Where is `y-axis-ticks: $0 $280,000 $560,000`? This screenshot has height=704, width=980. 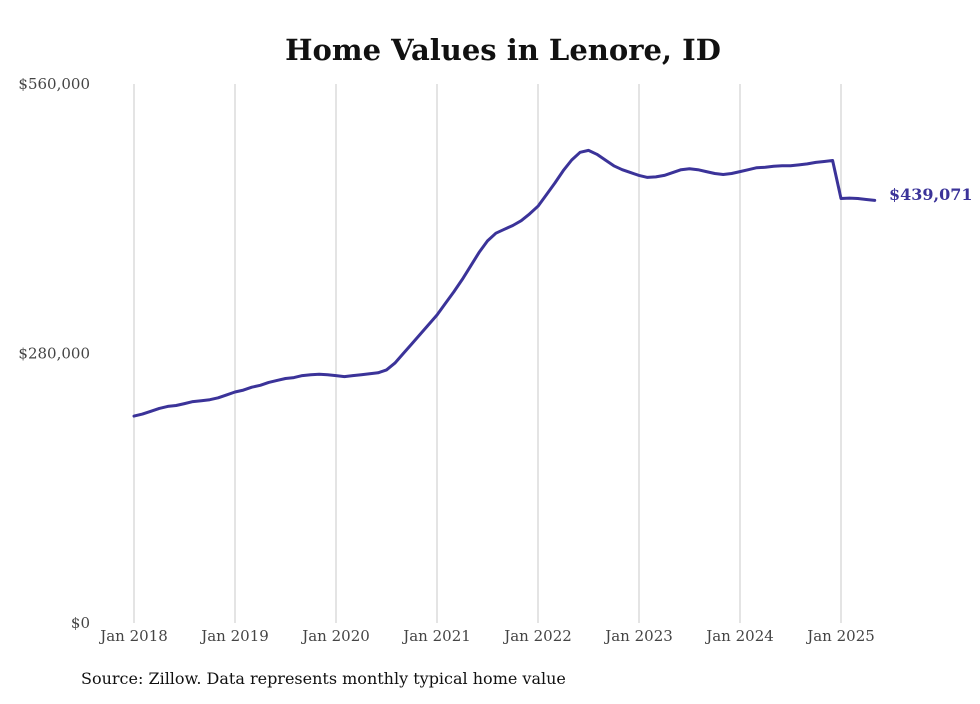 y-axis-ticks: $0 $280,000 $560,000 is located at coordinates (54, 353).